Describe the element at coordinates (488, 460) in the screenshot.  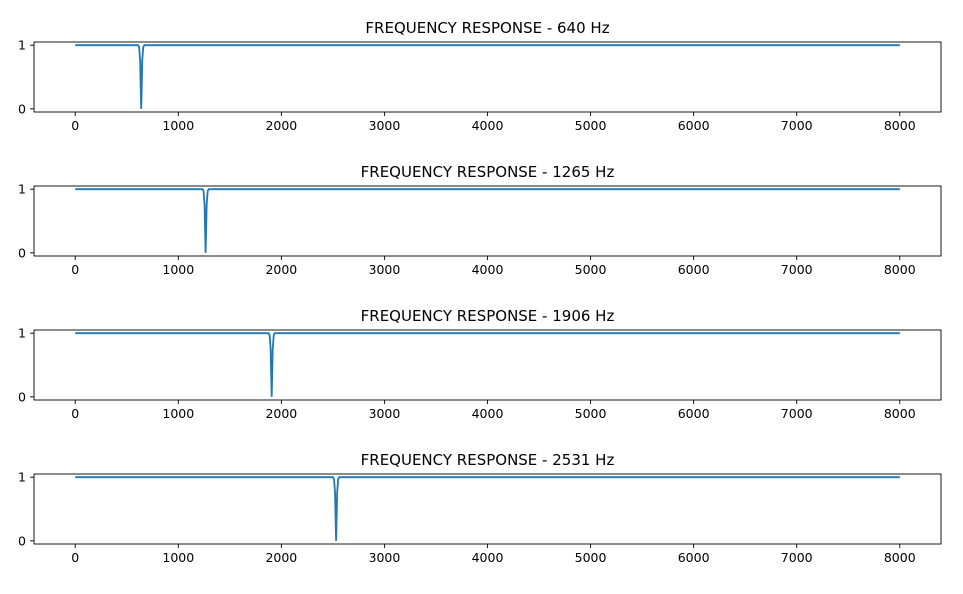
I see `subplot-title: FREQUENCY RESPONSE - 2531 Hz` at that location.